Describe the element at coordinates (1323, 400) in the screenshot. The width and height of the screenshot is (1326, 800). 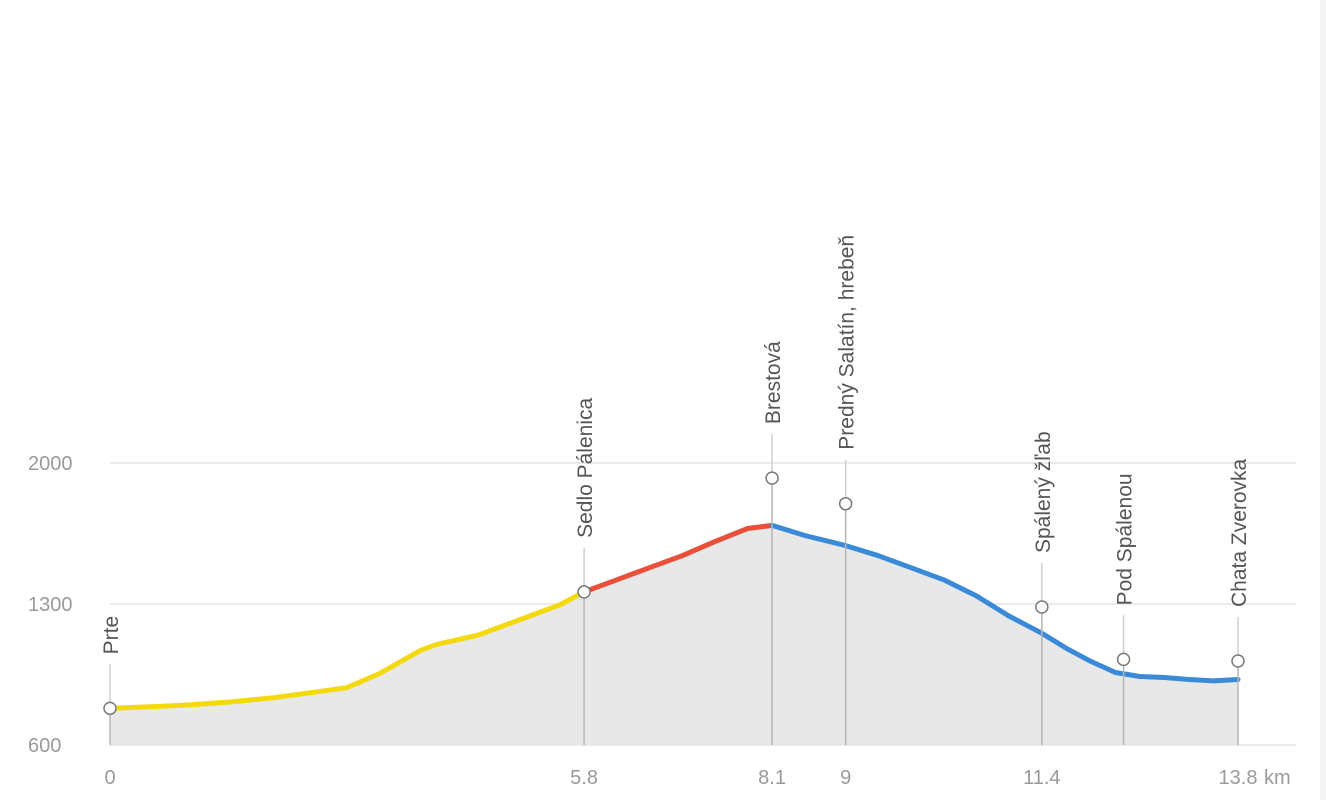
I see `right-edge-shade` at that location.